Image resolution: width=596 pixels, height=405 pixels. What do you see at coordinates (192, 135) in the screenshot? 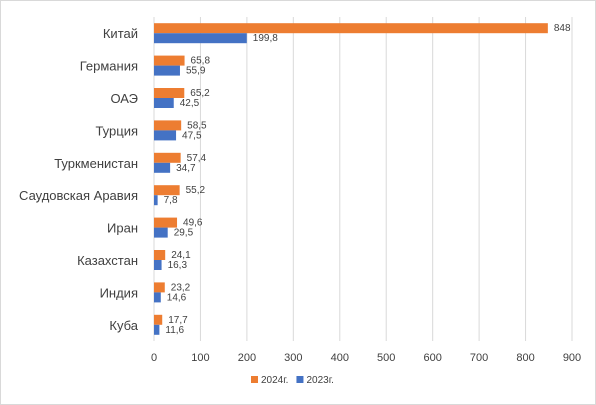
I see `data-label-series-1: 47,5` at bounding box center [192, 135].